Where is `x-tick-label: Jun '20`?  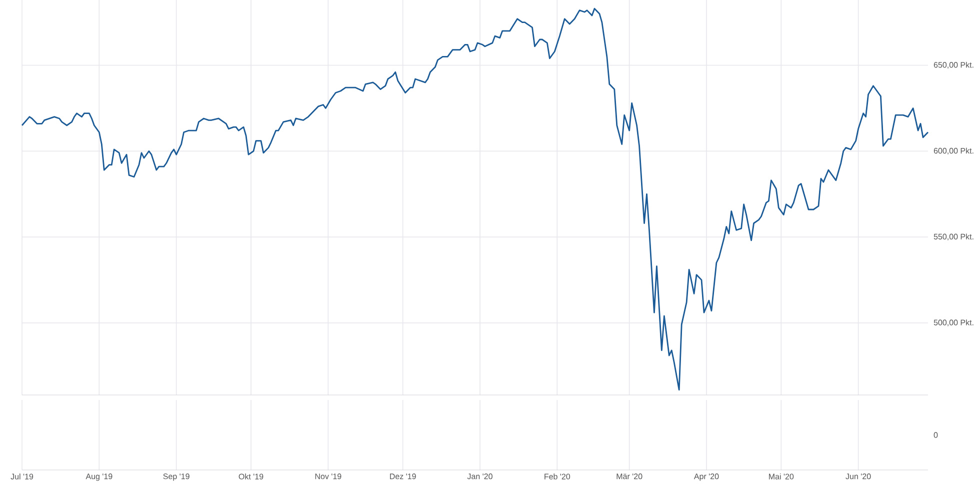
x-tick-label: Jun '20 is located at coordinates (858, 477).